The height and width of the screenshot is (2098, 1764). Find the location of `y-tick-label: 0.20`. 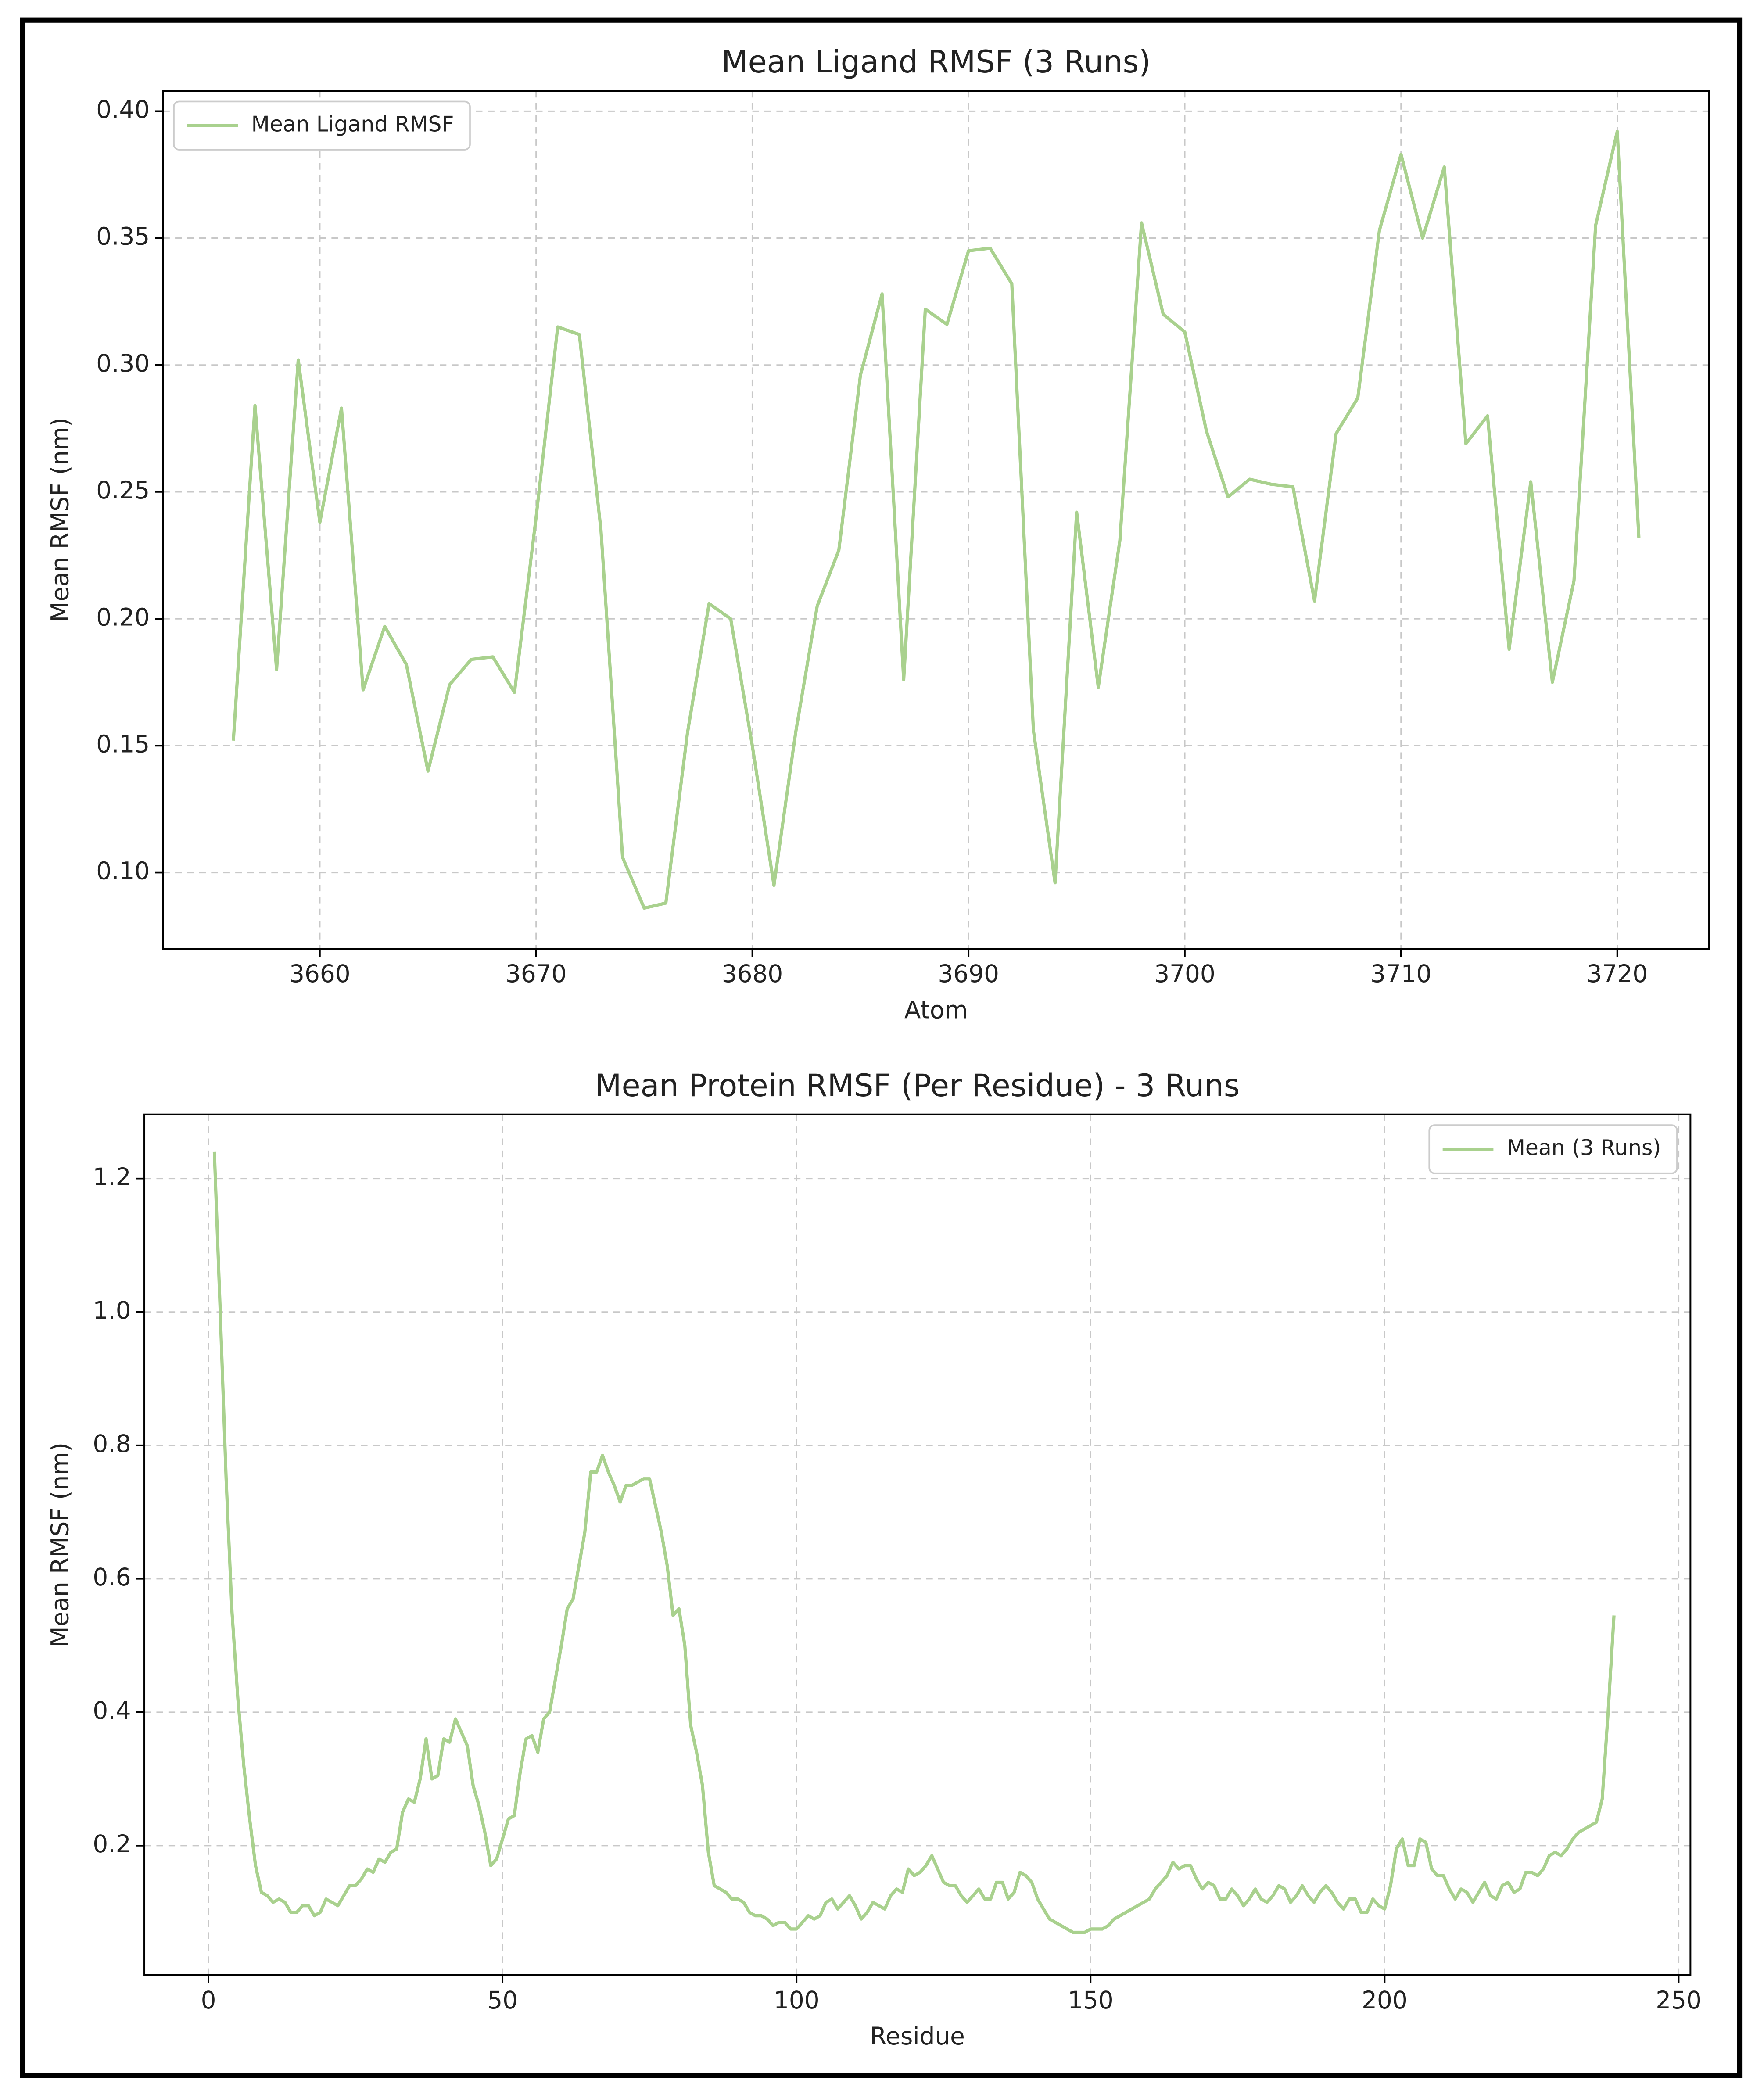

y-tick-label: 0.20 is located at coordinates (123, 617).